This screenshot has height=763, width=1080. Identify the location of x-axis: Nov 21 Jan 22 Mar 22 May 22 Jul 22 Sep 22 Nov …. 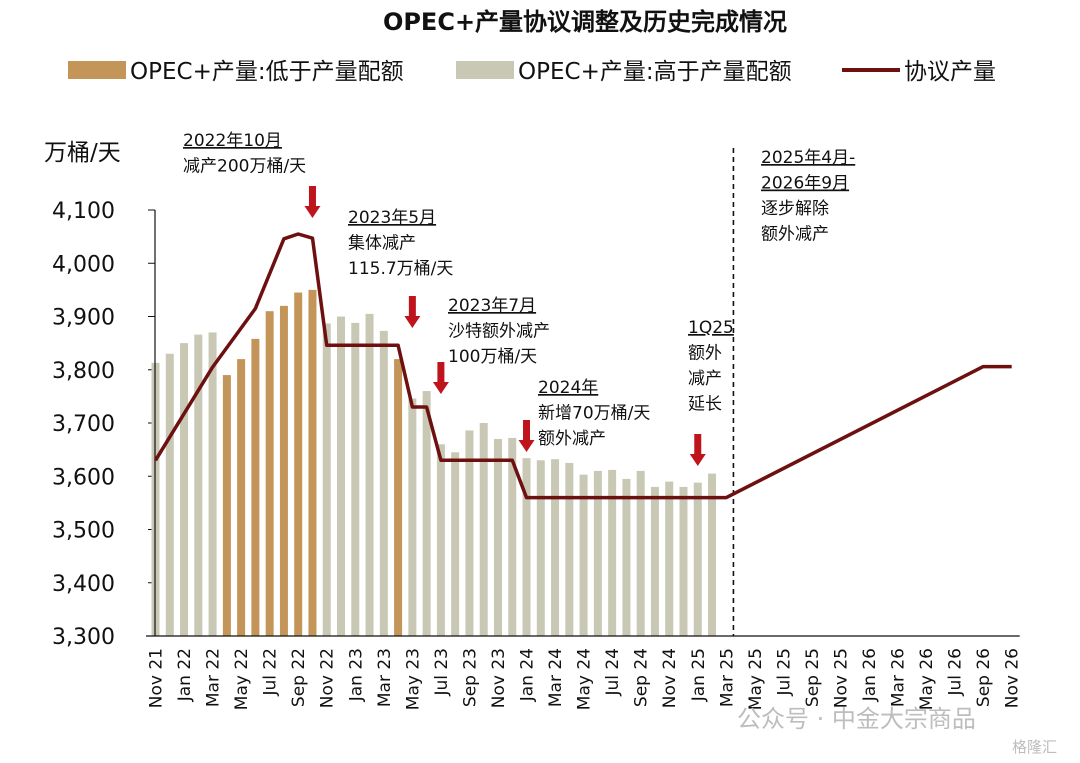
(585, 679).